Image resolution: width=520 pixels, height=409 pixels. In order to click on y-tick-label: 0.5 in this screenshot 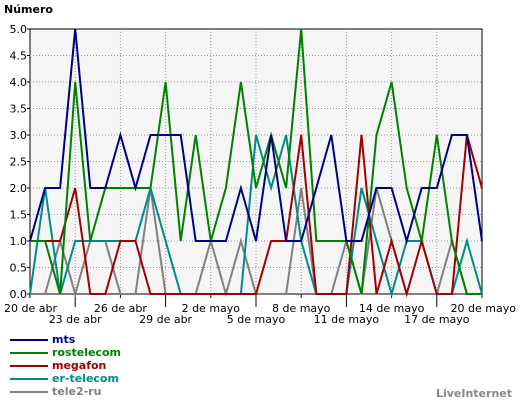, I will do `click(19, 268)`.